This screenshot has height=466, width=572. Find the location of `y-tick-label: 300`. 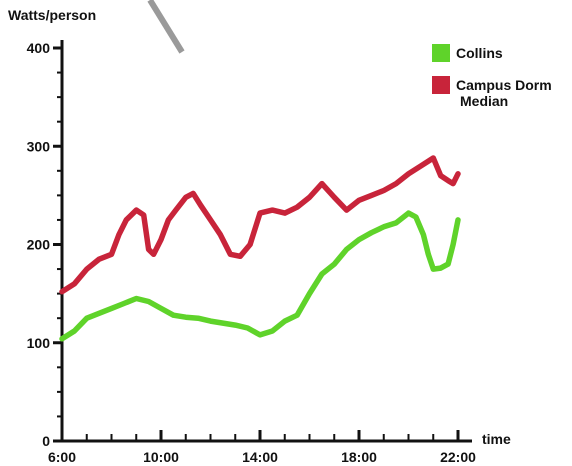

y-tick-label: 300 is located at coordinates (39, 146).